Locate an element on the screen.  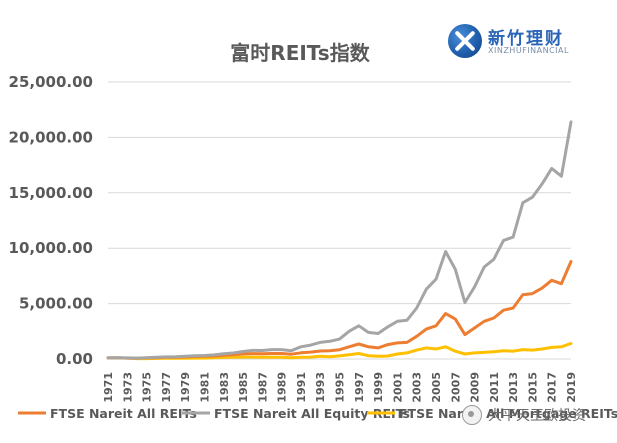
x-tick-label: 2007 is located at coordinates (455, 387).